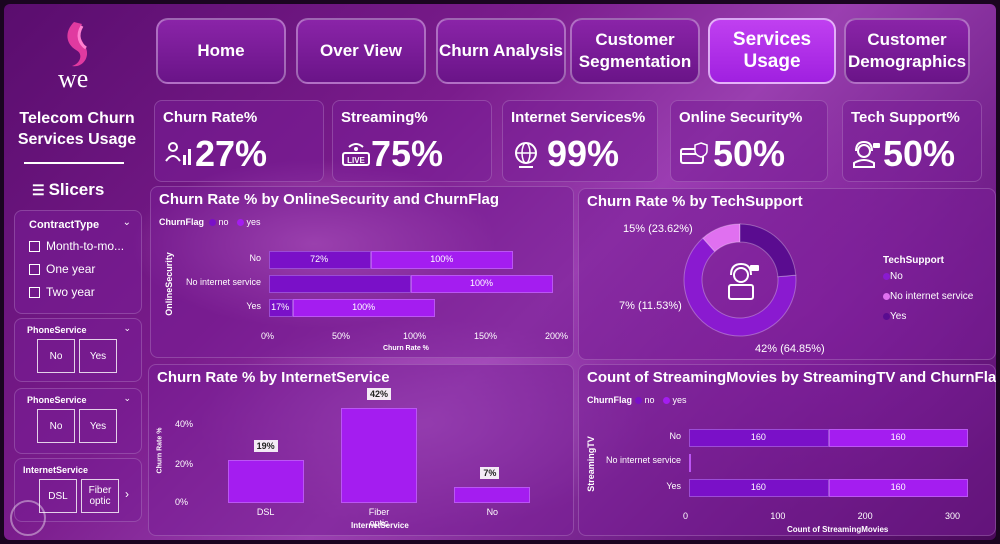  What do you see at coordinates (557, 336) in the screenshot?
I see `x-tick: 200%` at bounding box center [557, 336].